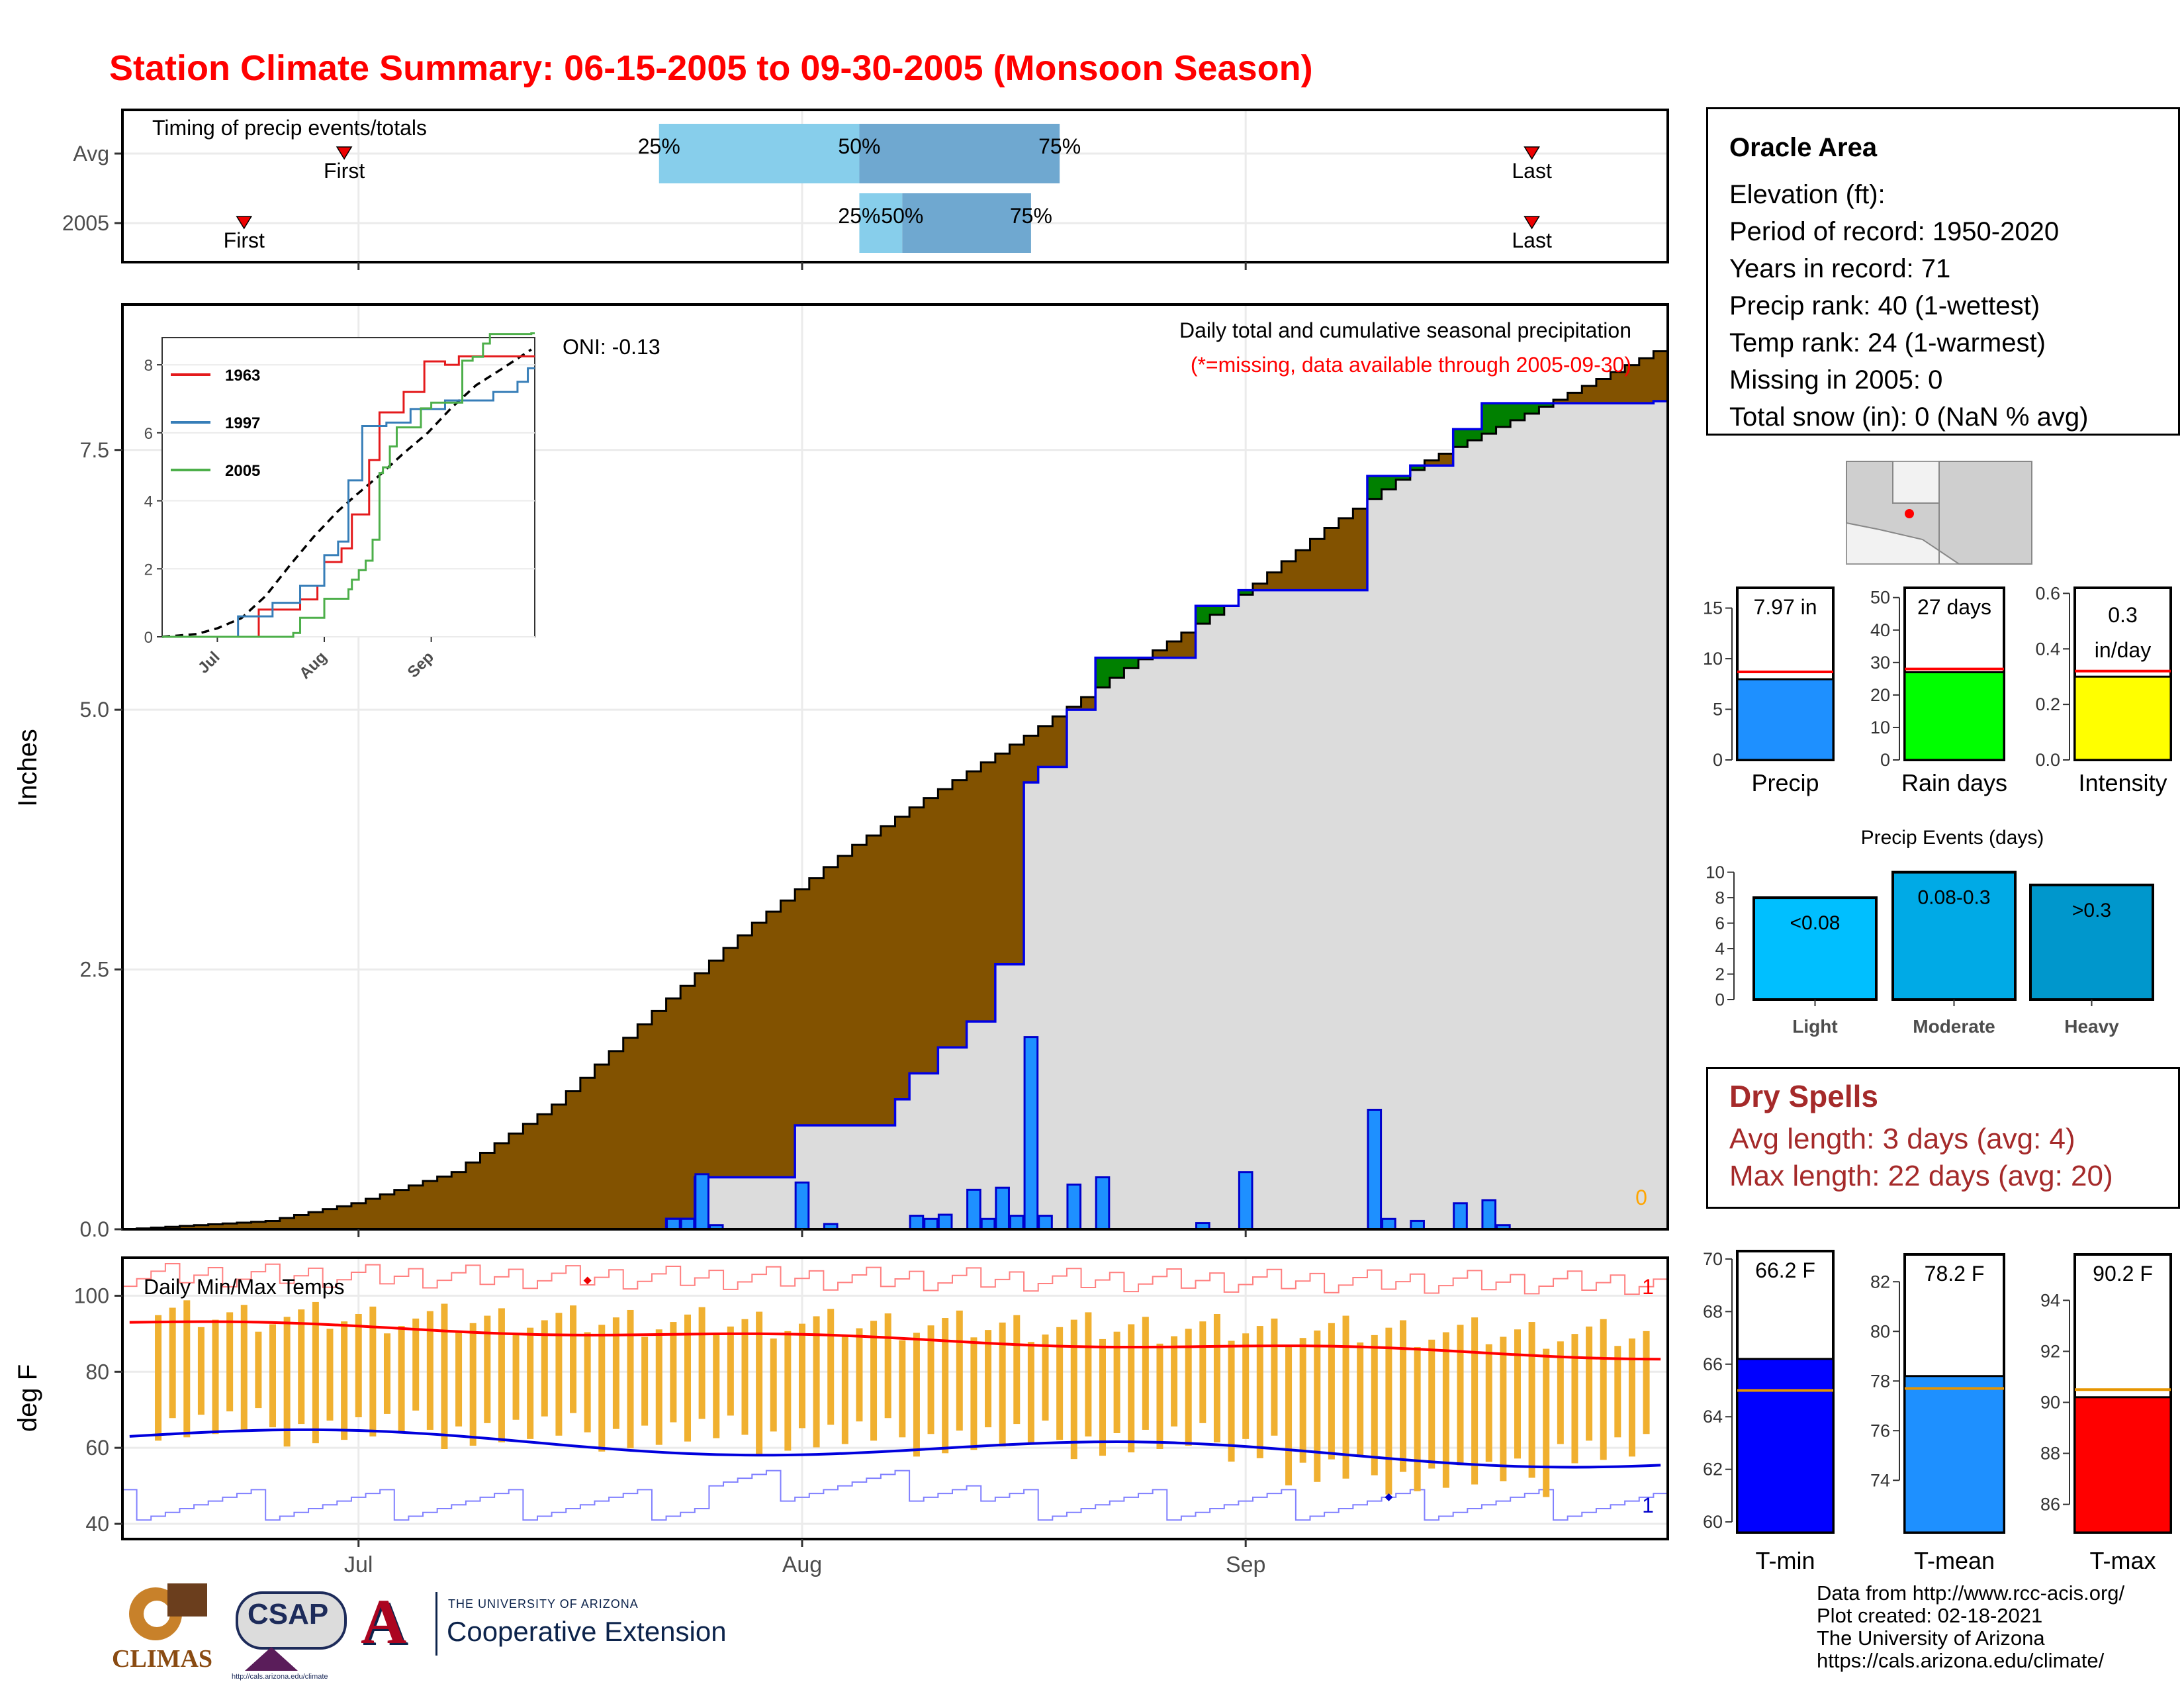 The height and width of the screenshot is (1688, 2184). What do you see at coordinates (242, 423) in the screenshot?
I see `inset-legend-label: 1997` at bounding box center [242, 423].